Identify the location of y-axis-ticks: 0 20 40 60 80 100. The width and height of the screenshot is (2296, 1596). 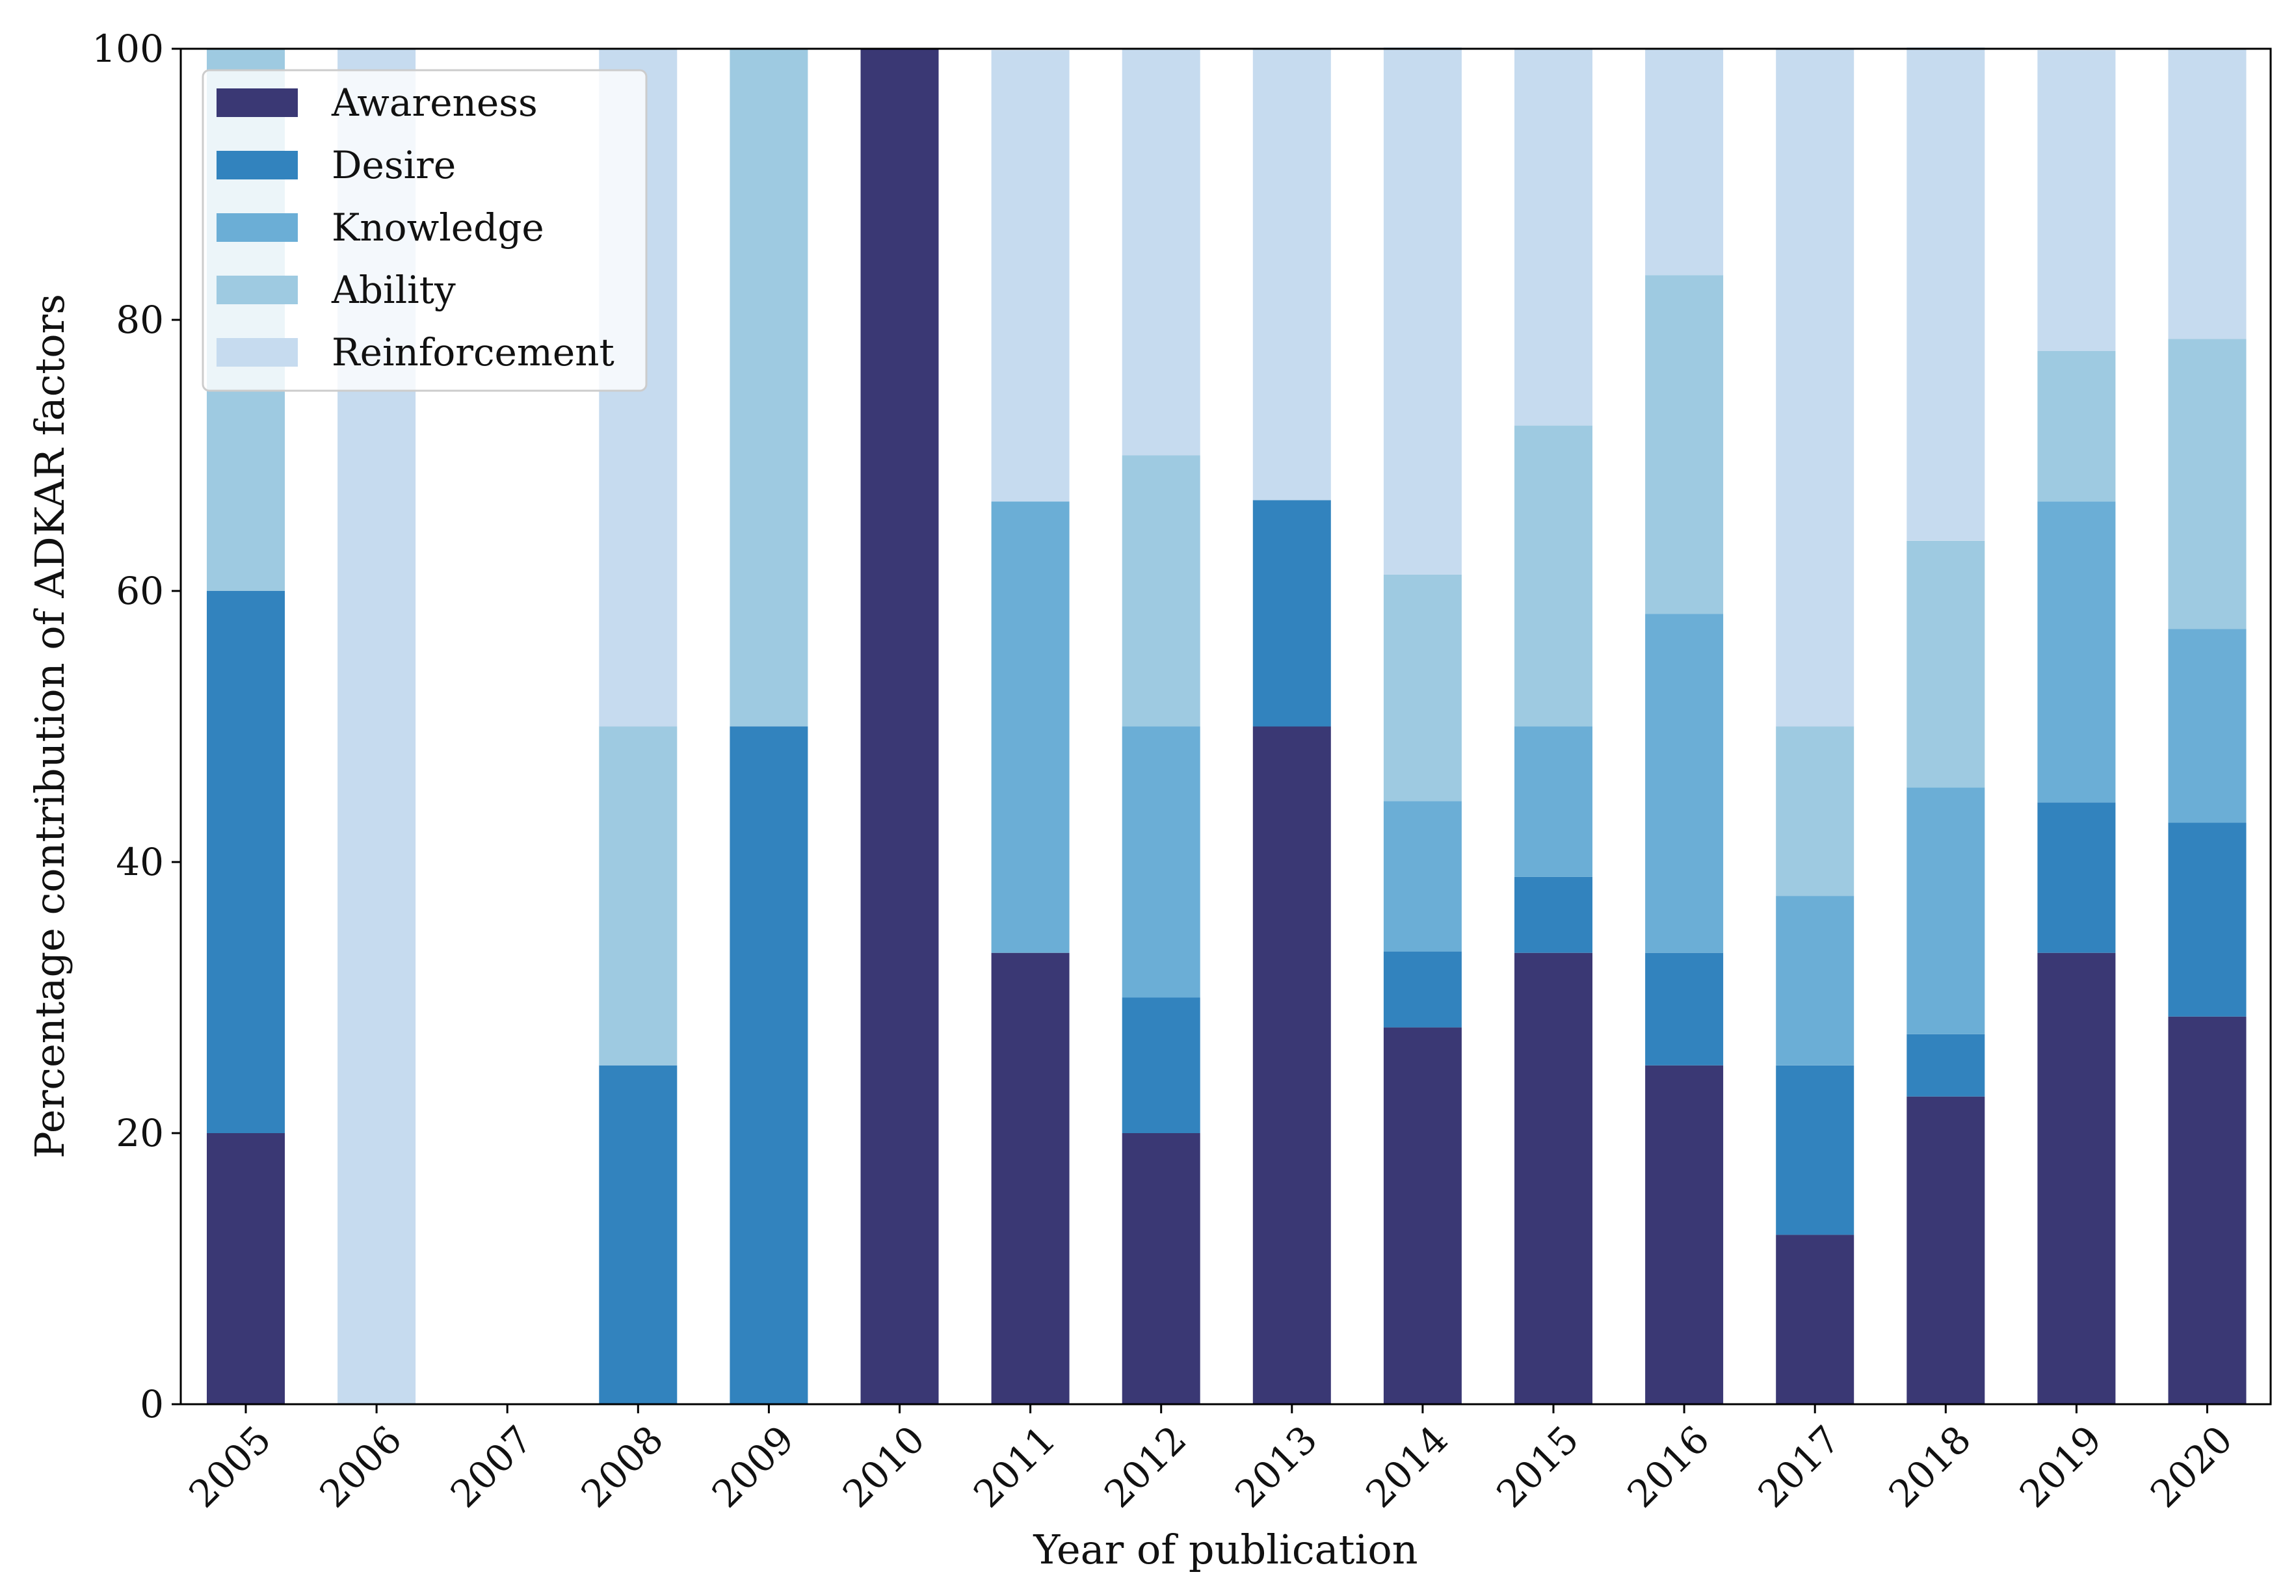
(137, 726).